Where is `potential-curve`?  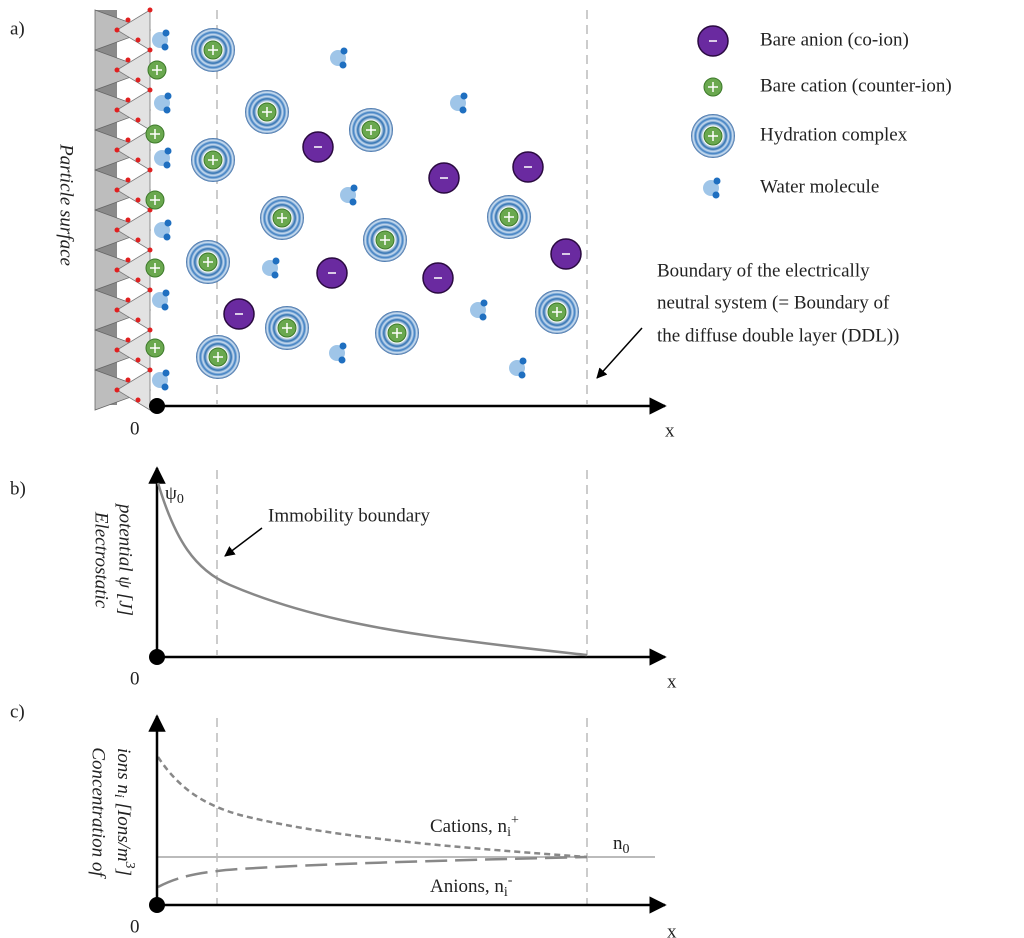
potential-curve is located at coordinates (372, 569).